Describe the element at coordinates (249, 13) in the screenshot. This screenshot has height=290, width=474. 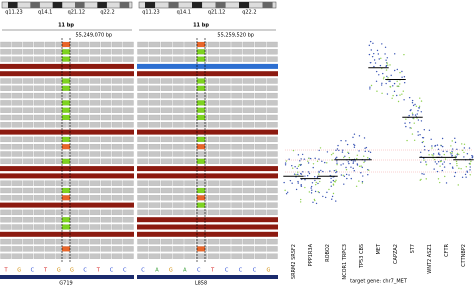
I see `band-label: q22.2` at that location.